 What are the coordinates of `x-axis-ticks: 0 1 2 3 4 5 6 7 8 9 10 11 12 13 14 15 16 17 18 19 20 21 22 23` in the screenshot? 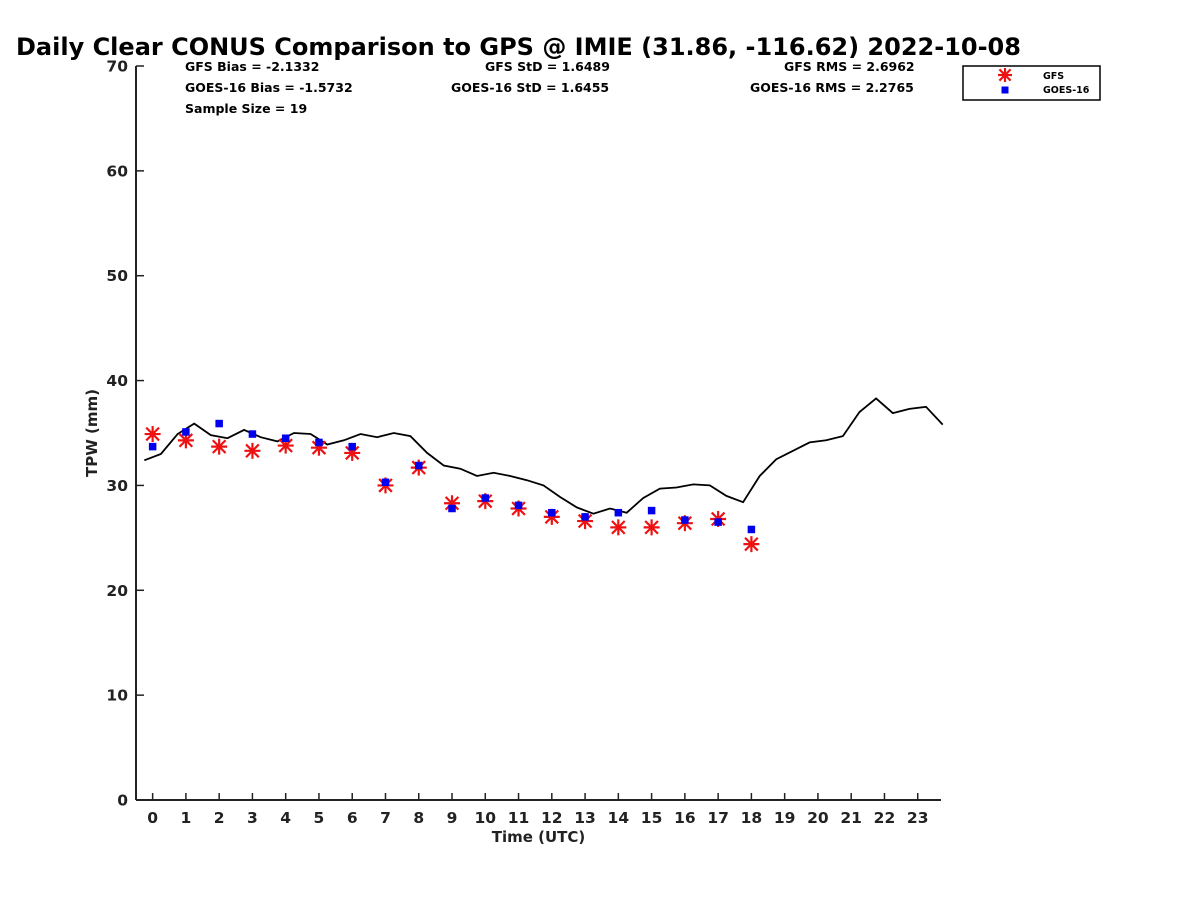 It's located at (538, 810).